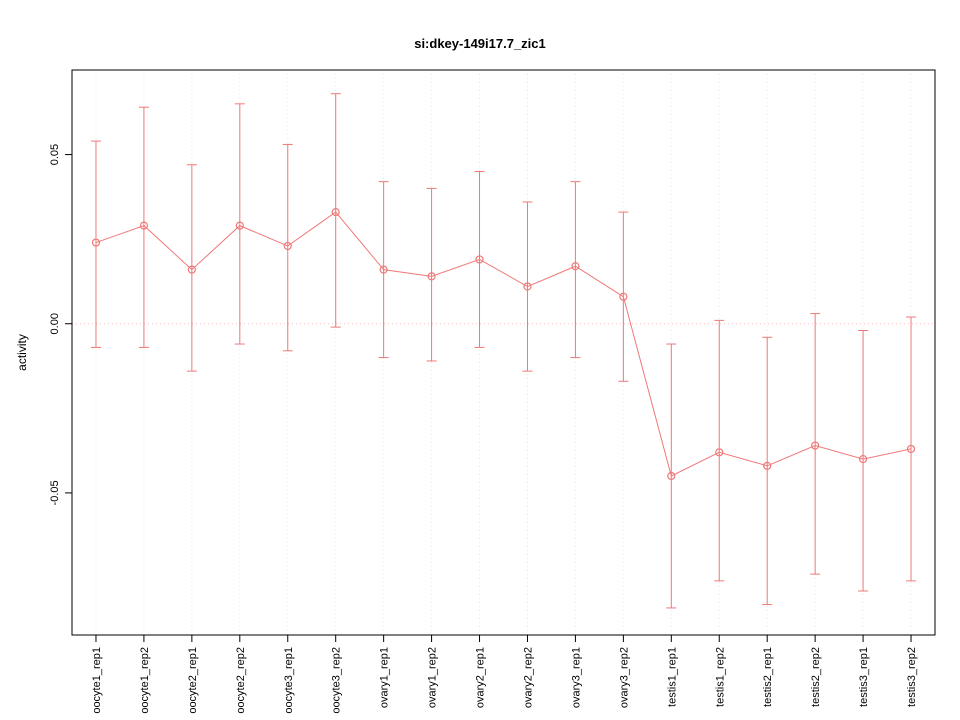  What do you see at coordinates (337, 680) in the screenshot?
I see `x-tick-label: oocyte3_rep2` at bounding box center [337, 680].